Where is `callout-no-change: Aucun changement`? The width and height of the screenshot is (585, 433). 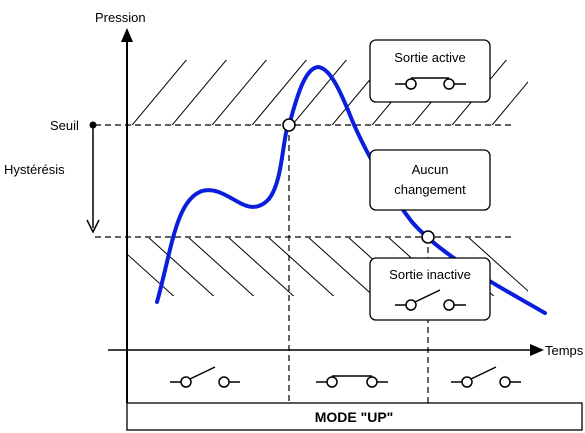
callout-no-change: Aucun changement is located at coordinates (430, 180).